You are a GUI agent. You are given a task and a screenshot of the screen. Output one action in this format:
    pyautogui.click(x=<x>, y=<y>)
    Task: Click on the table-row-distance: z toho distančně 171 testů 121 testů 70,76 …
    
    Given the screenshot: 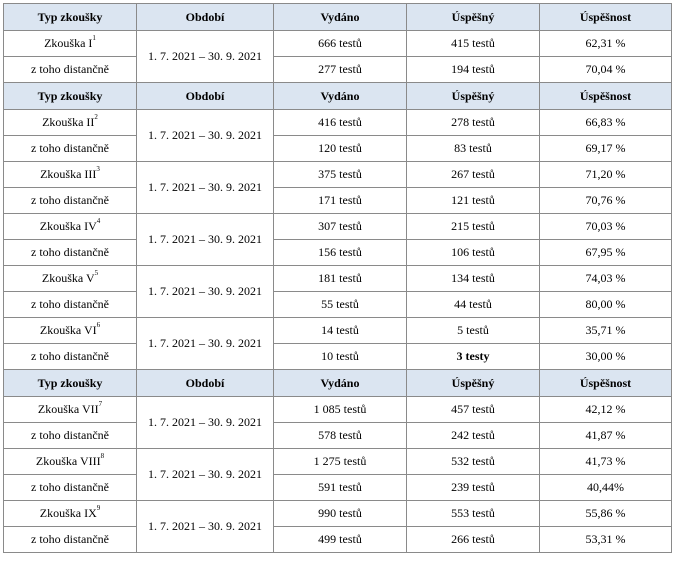 What is the action you would take?
    pyautogui.click(x=337, y=200)
    